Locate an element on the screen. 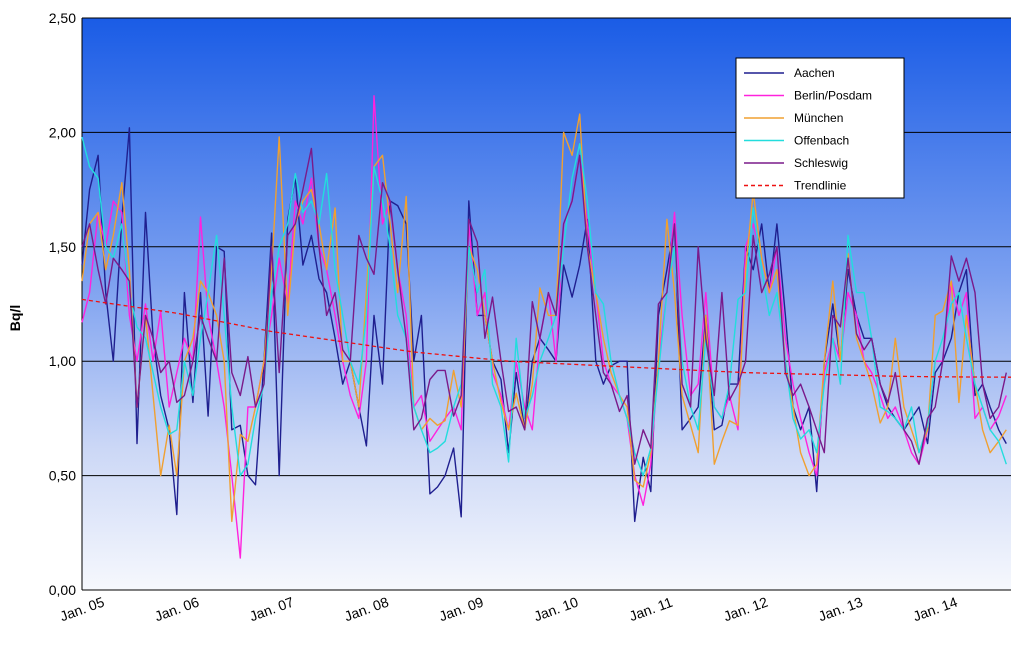 The height and width of the screenshot is (648, 1011). y-tick-label: 0,50 is located at coordinates (62, 476).